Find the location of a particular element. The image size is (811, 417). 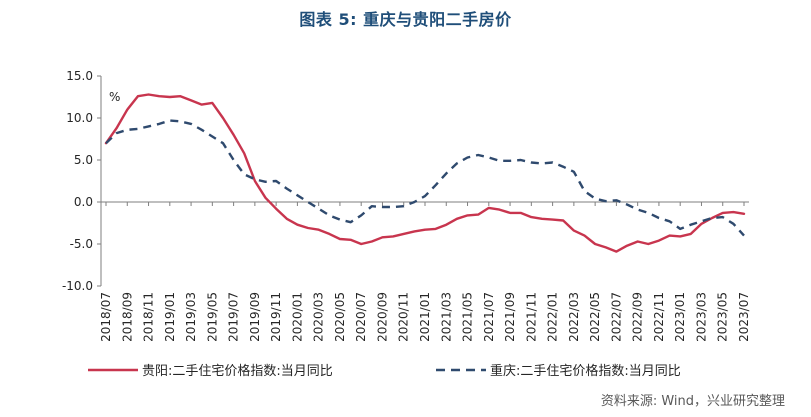

x-tick-label: 2020/09 is located at coordinates (382, 317).